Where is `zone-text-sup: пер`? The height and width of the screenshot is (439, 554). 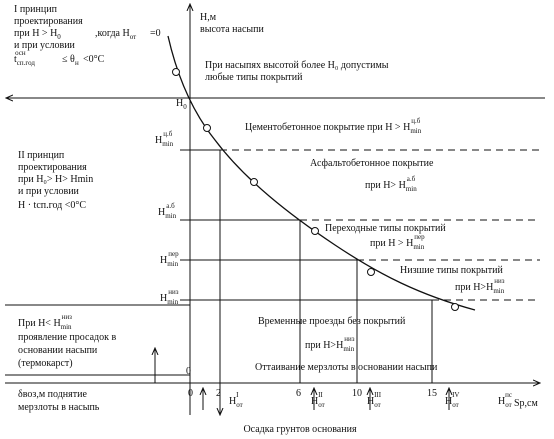
zone-text-sup: пер is located at coordinates (419, 237).